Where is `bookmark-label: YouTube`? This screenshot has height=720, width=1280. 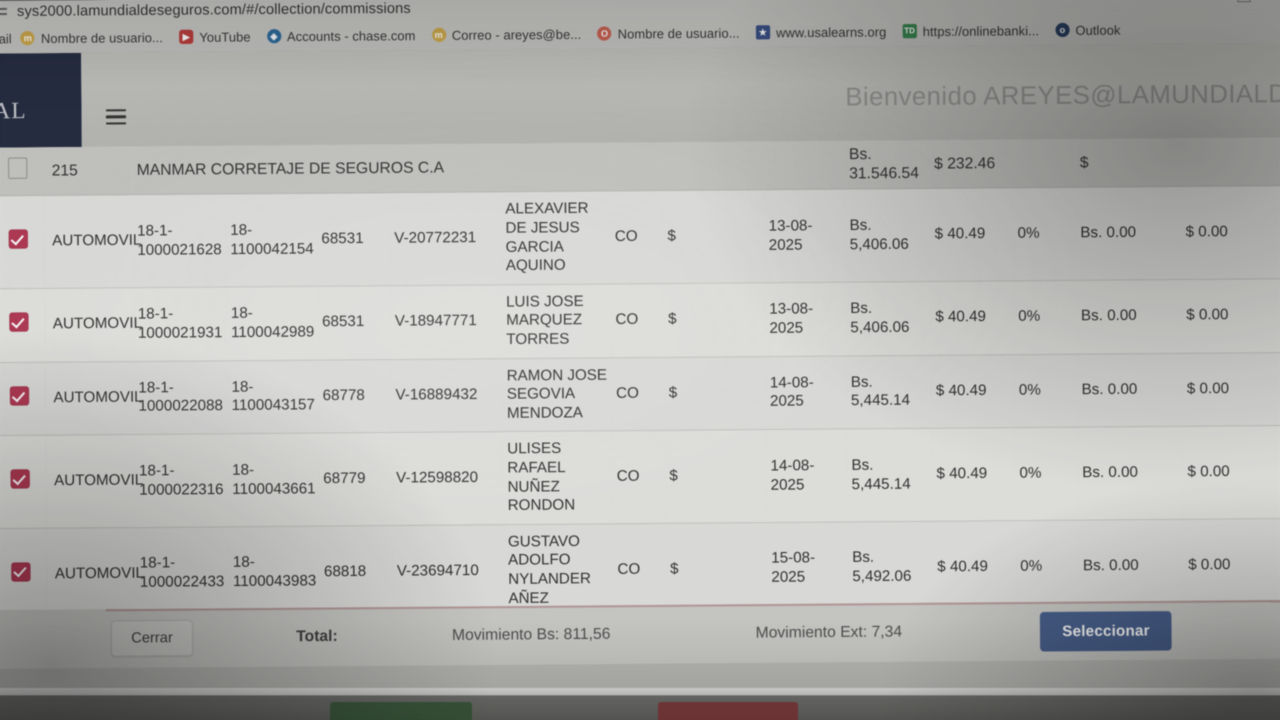 bookmark-label: YouTube is located at coordinates (225, 36).